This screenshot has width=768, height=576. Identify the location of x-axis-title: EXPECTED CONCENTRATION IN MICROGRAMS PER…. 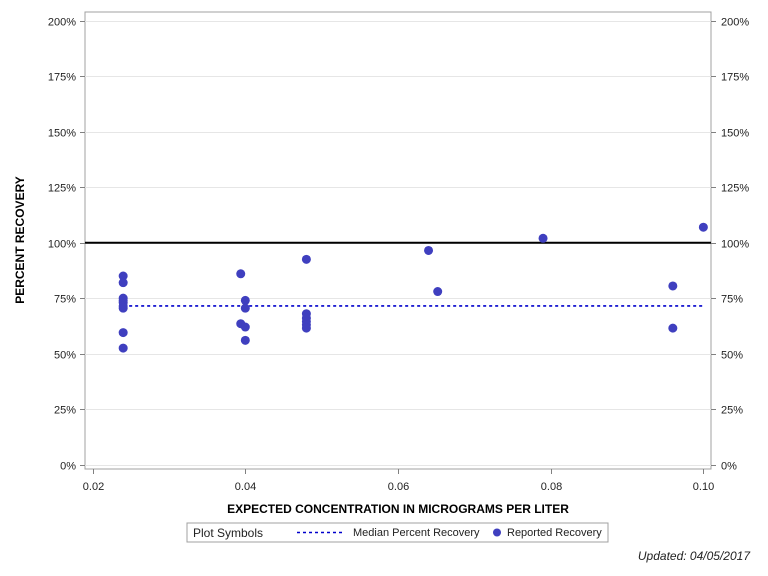
(398, 509).